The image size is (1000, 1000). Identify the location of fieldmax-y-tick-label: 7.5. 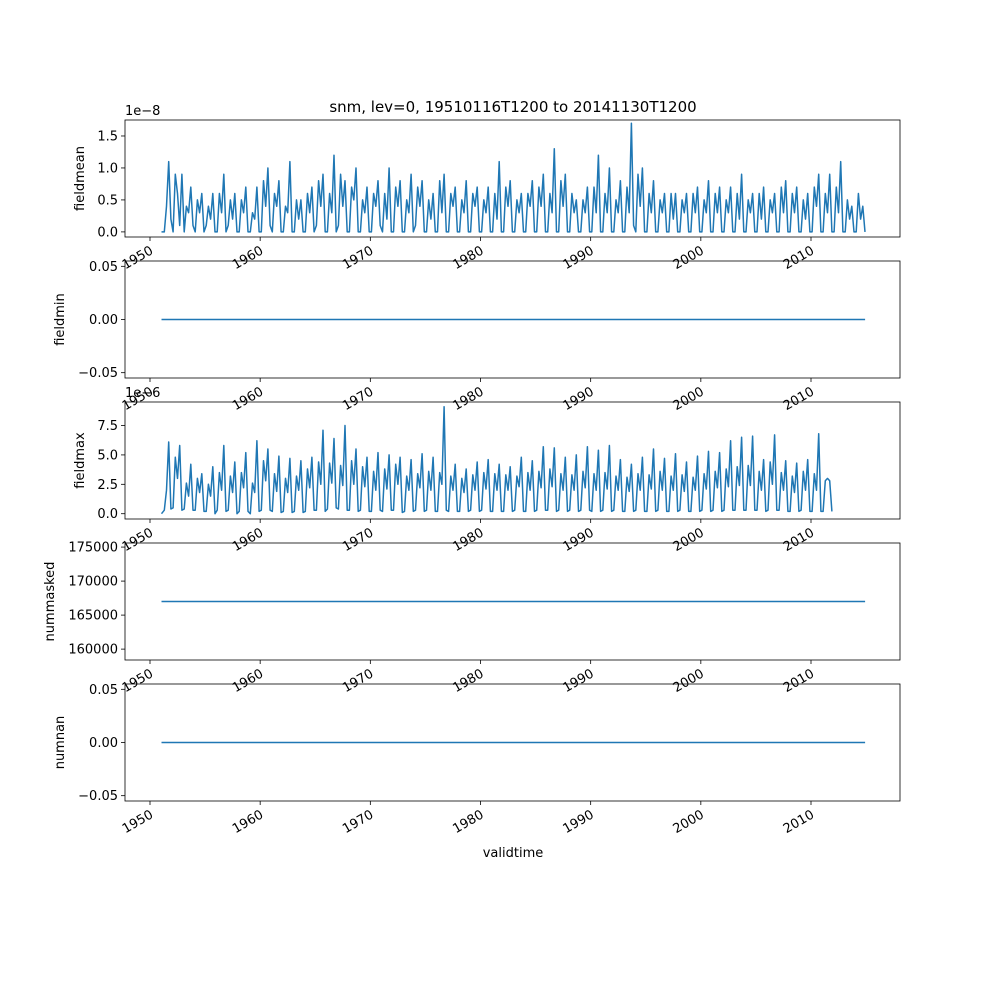
(107, 426).